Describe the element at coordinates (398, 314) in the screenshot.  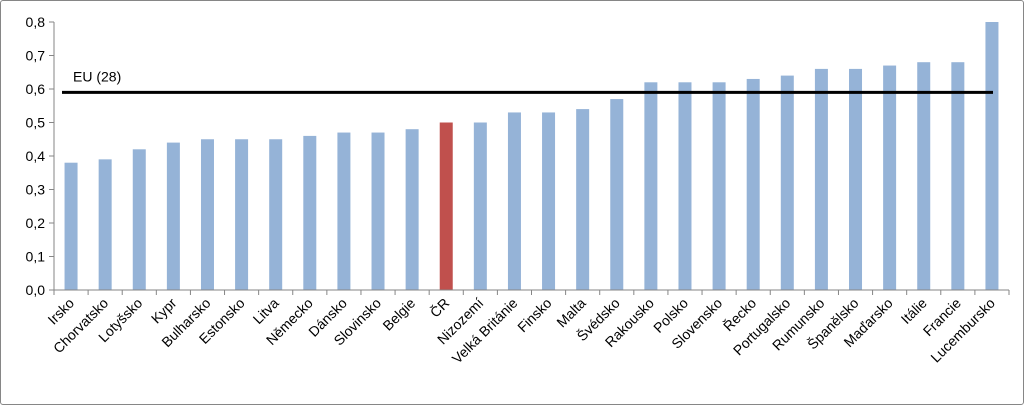
I see `x-category-label: Belgie` at that location.